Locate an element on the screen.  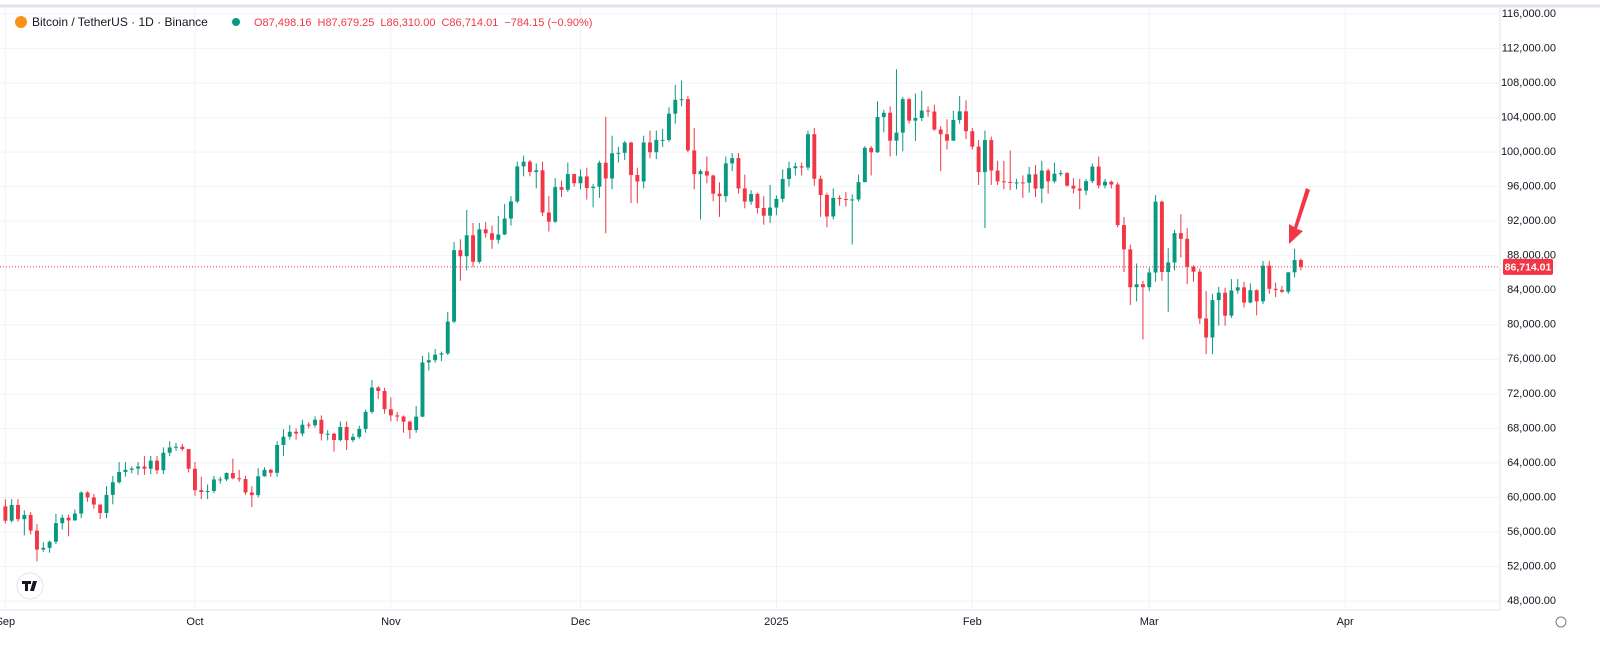
y-tick-label: 72,000.00 is located at coordinates (1531, 394).